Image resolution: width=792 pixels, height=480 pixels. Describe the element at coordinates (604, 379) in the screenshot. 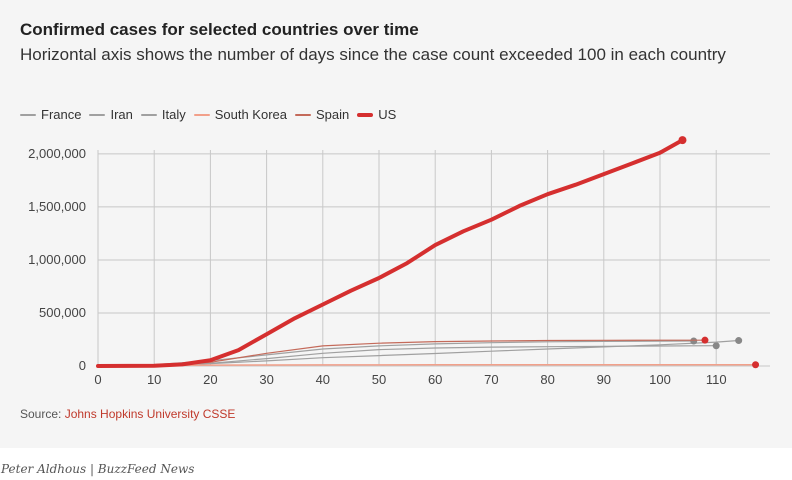

I see `x-tick-label: 90` at that location.